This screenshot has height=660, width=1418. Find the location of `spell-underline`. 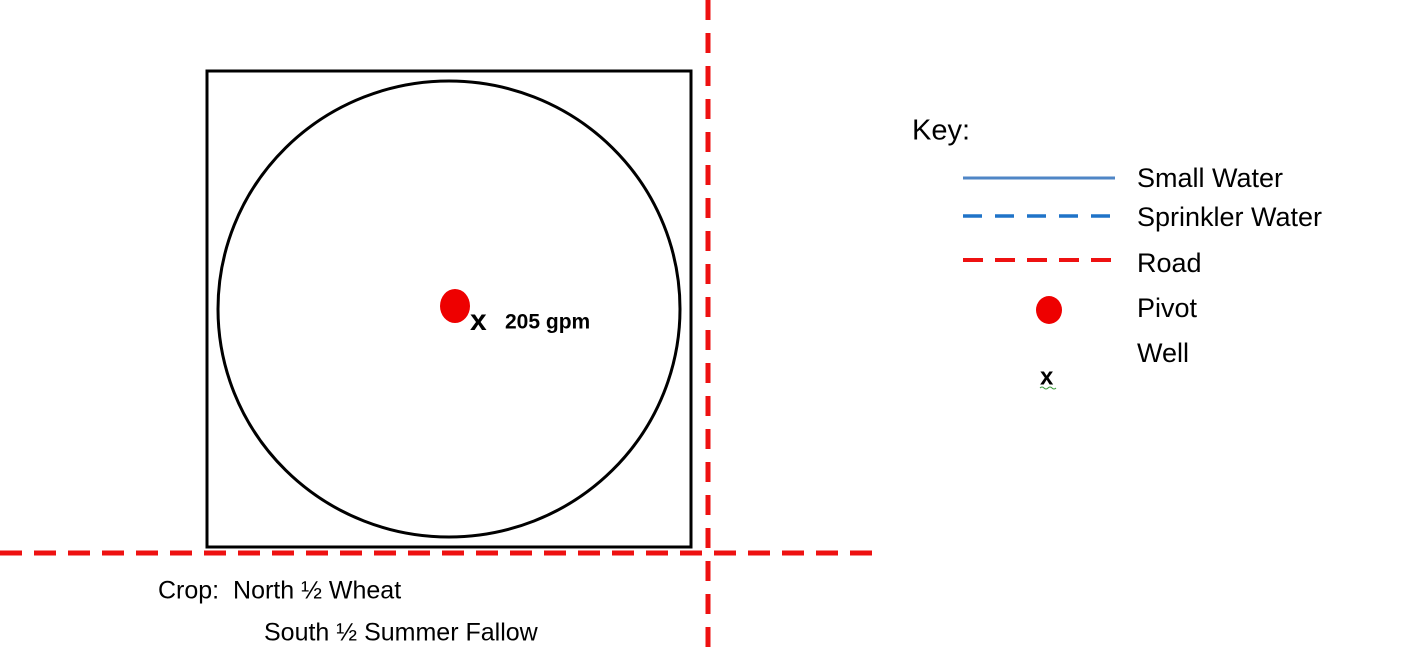

spell-underline is located at coordinates (1048, 388).